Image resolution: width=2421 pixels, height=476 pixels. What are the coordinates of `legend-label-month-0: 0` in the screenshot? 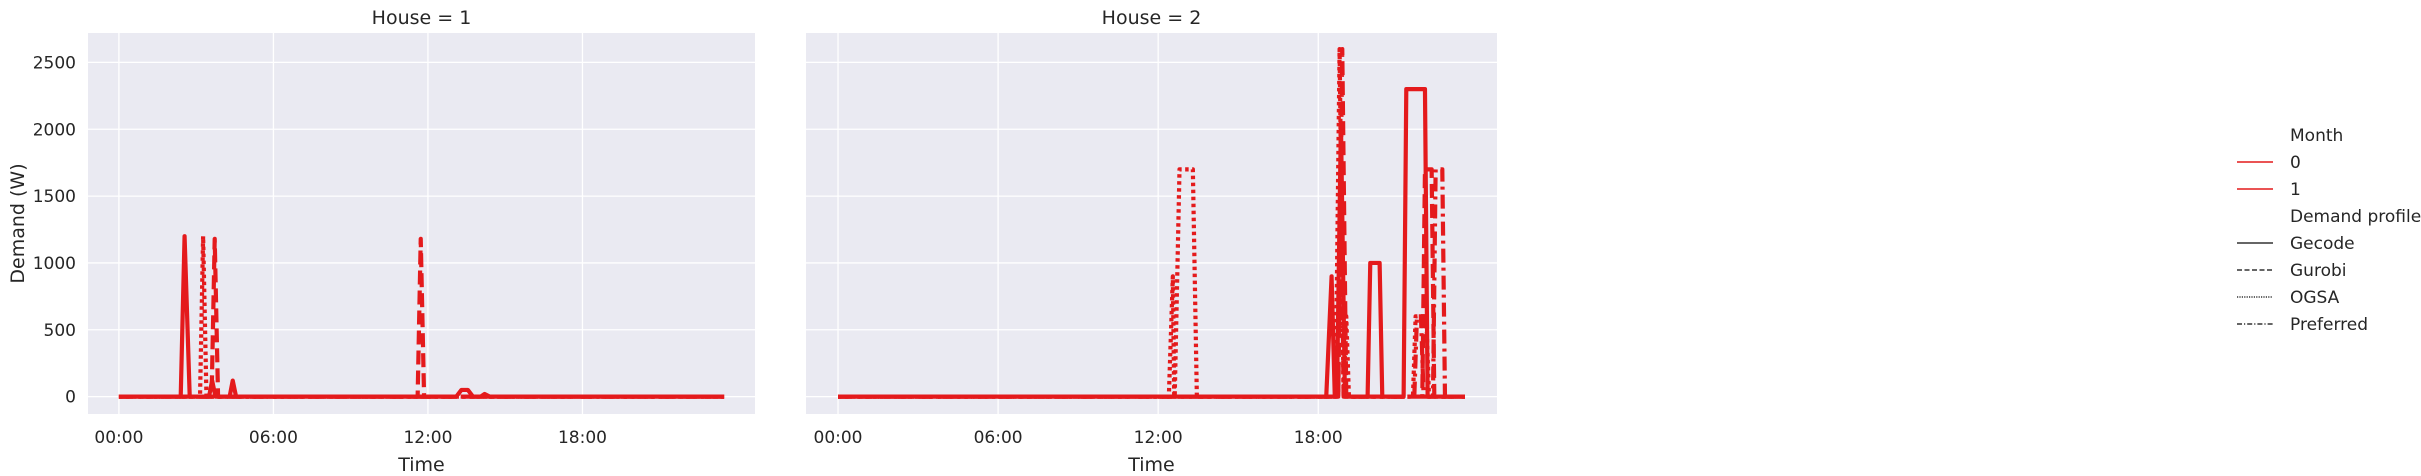 It's located at (2295, 163).